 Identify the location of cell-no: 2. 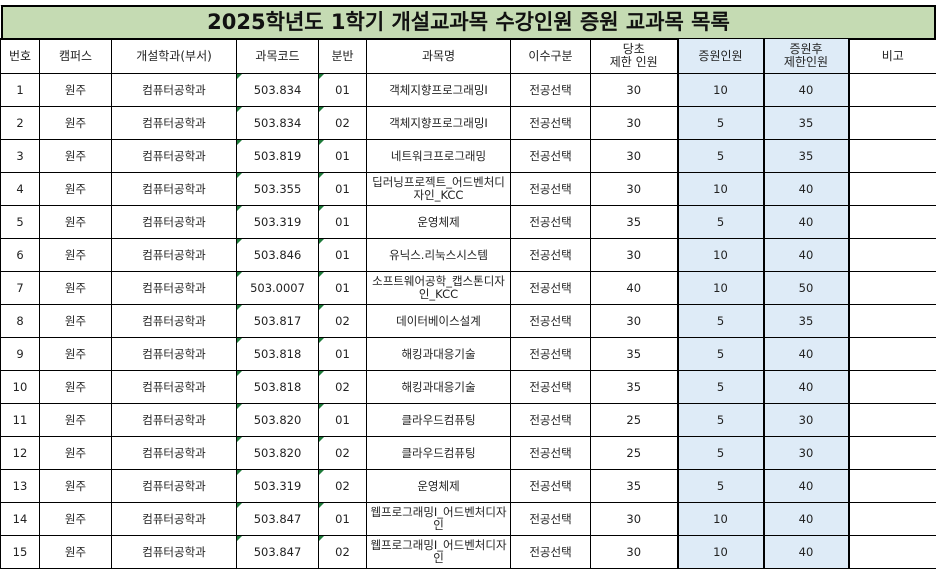
(20, 123).